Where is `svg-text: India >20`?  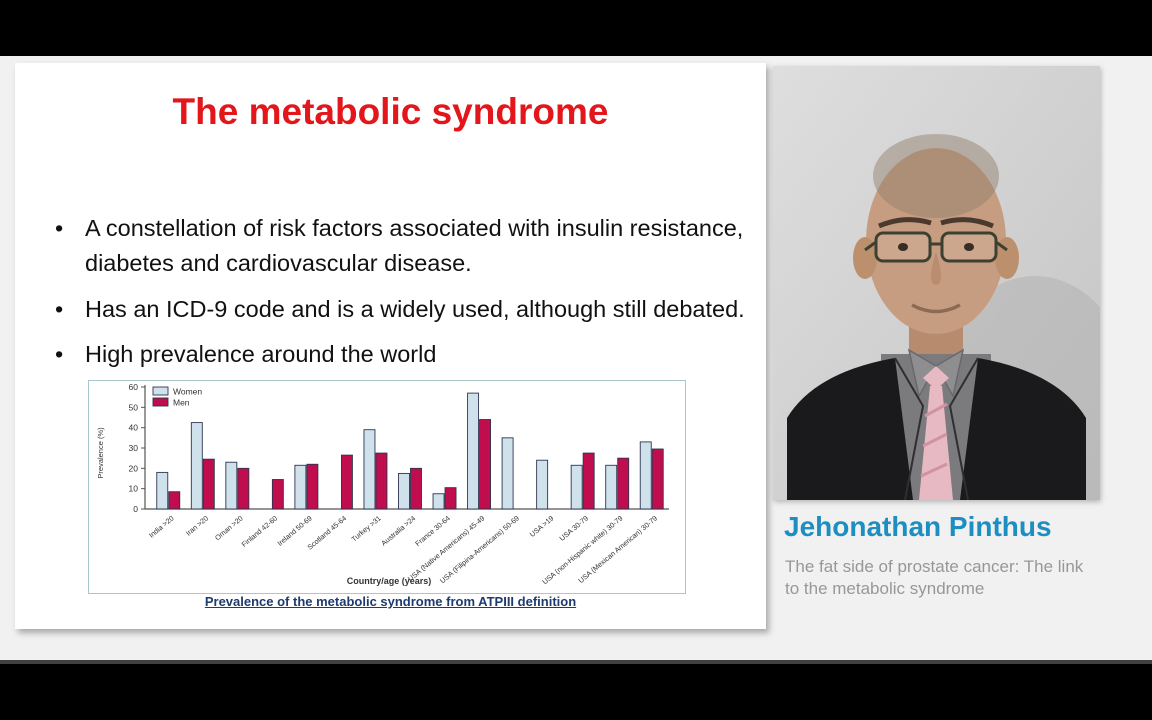
svg-text: India >20 is located at coordinates (161, 527).